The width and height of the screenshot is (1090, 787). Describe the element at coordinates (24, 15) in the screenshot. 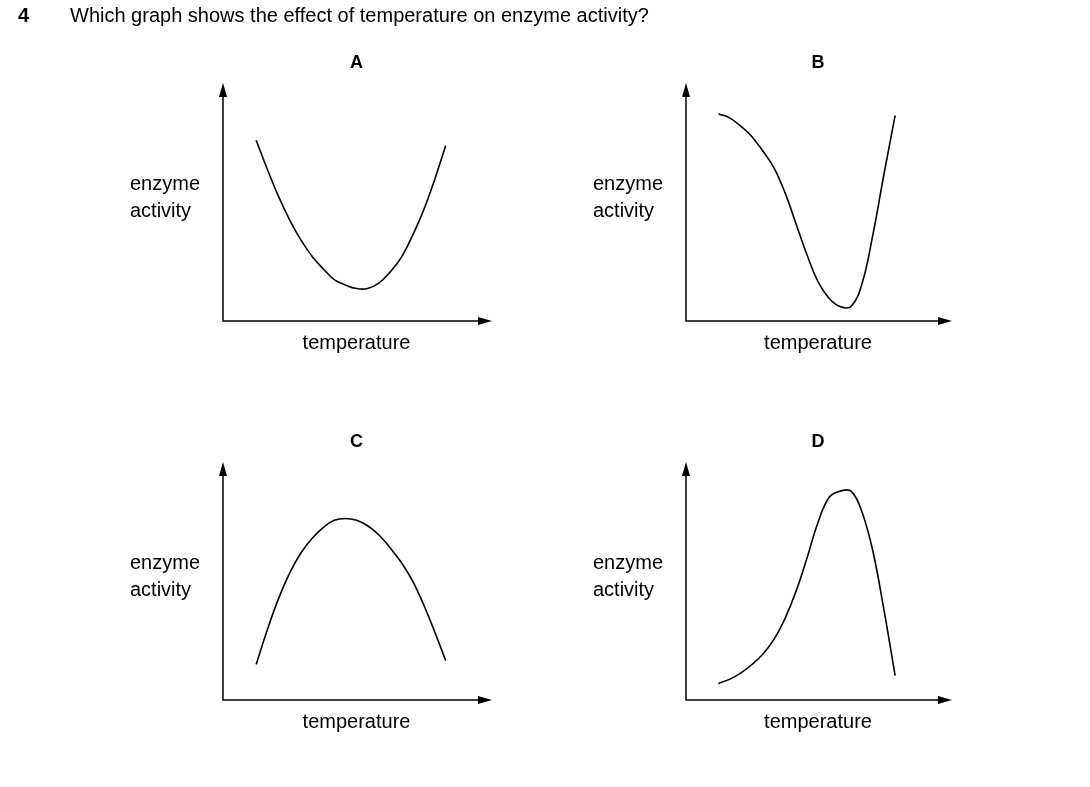

I see `text: 4` at that location.